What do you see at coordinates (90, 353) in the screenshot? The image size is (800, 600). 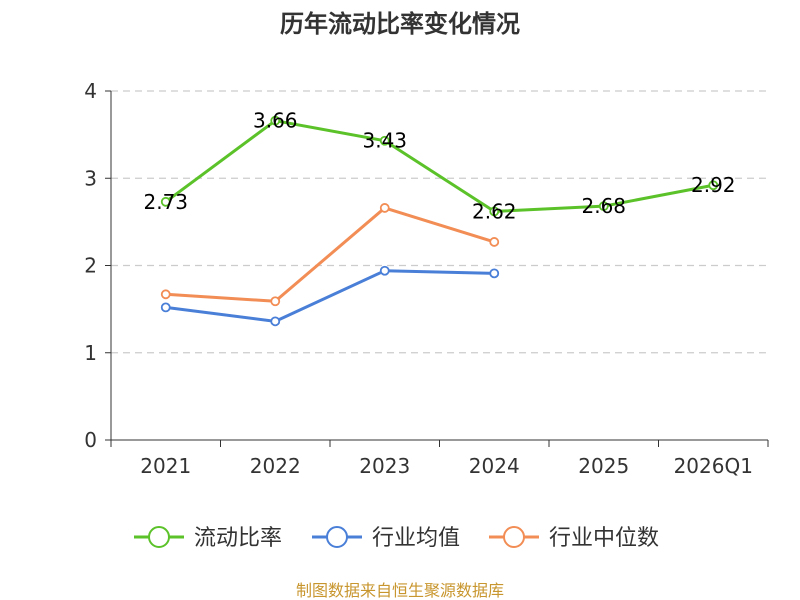 I see `y-tick-label: 1` at bounding box center [90, 353].